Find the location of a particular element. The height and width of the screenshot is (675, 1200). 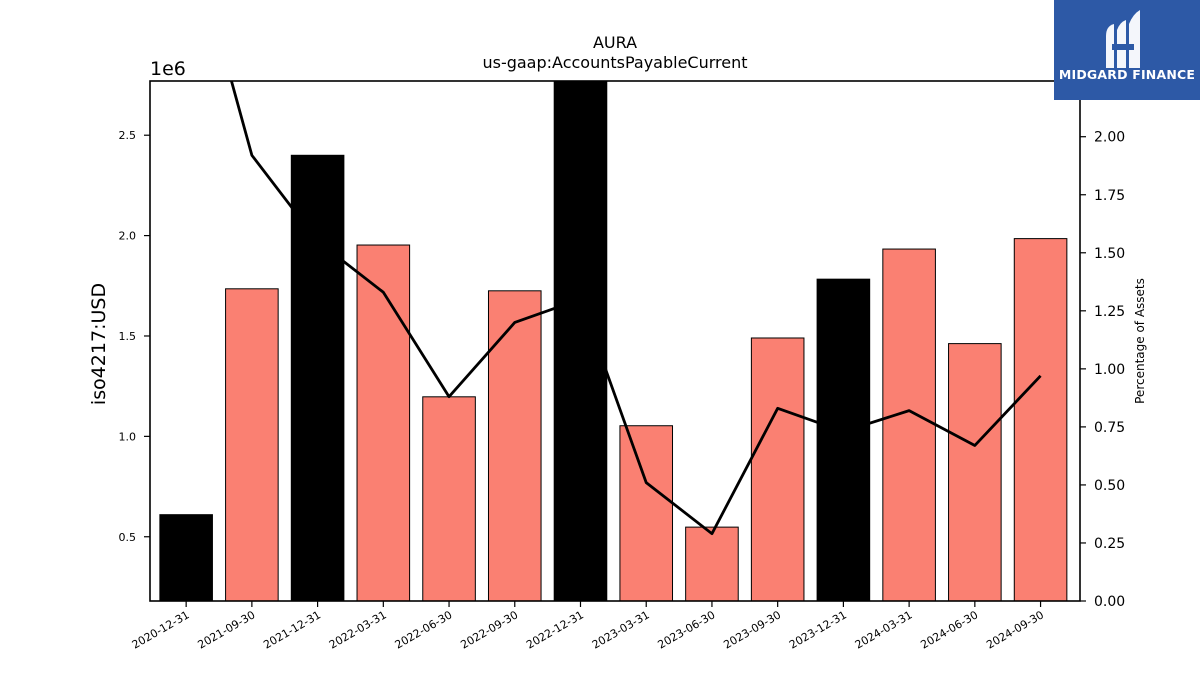

x-tick-label: 2023-03-31 is located at coordinates (621, 629).